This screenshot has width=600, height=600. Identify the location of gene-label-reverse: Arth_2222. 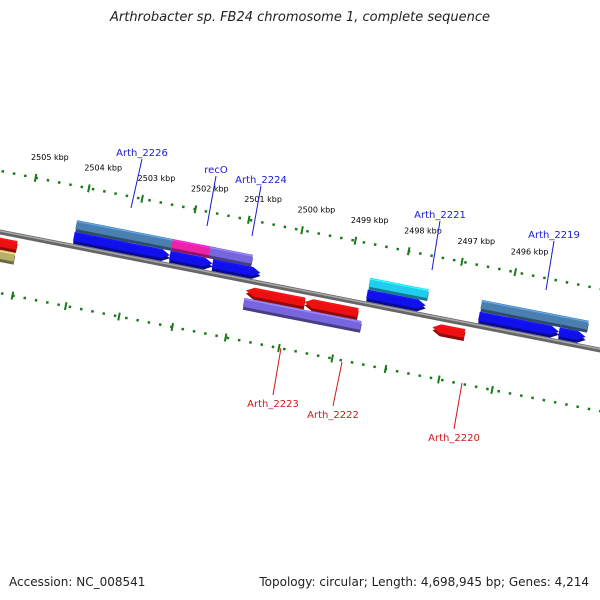
(333, 415).